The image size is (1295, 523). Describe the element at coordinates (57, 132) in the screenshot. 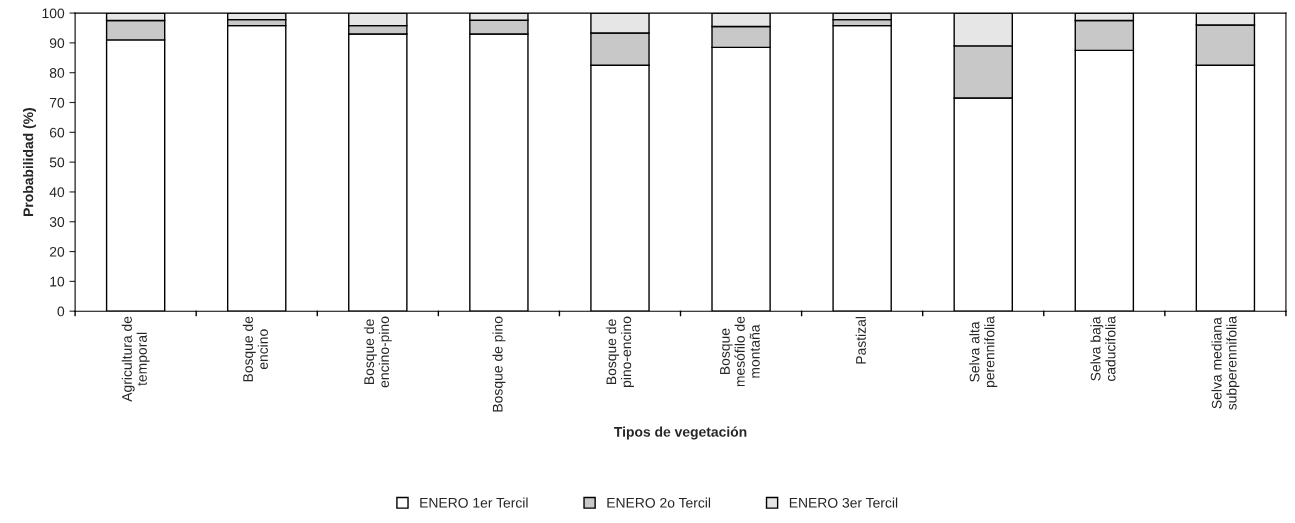

I see `y-tick-label: 60` at that location.